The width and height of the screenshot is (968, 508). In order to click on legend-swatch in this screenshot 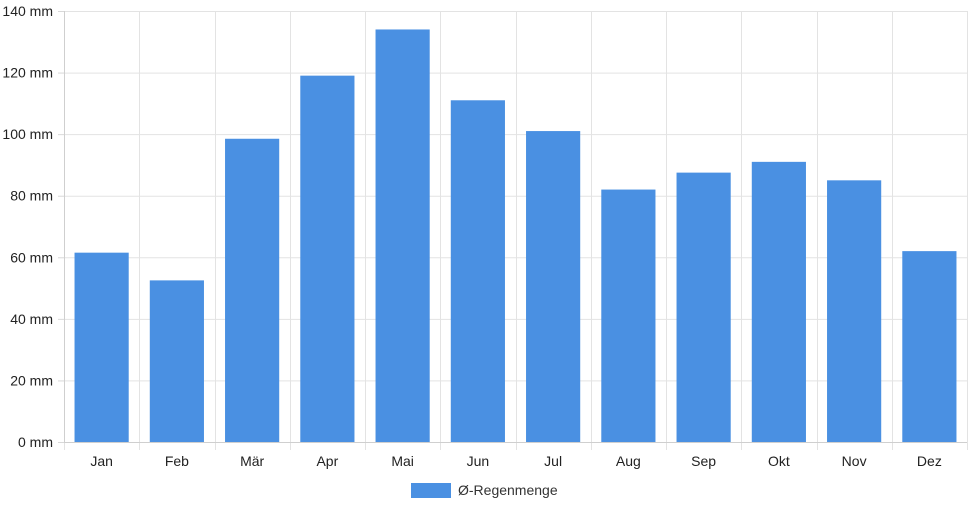, I will do `click(431, 490)`.